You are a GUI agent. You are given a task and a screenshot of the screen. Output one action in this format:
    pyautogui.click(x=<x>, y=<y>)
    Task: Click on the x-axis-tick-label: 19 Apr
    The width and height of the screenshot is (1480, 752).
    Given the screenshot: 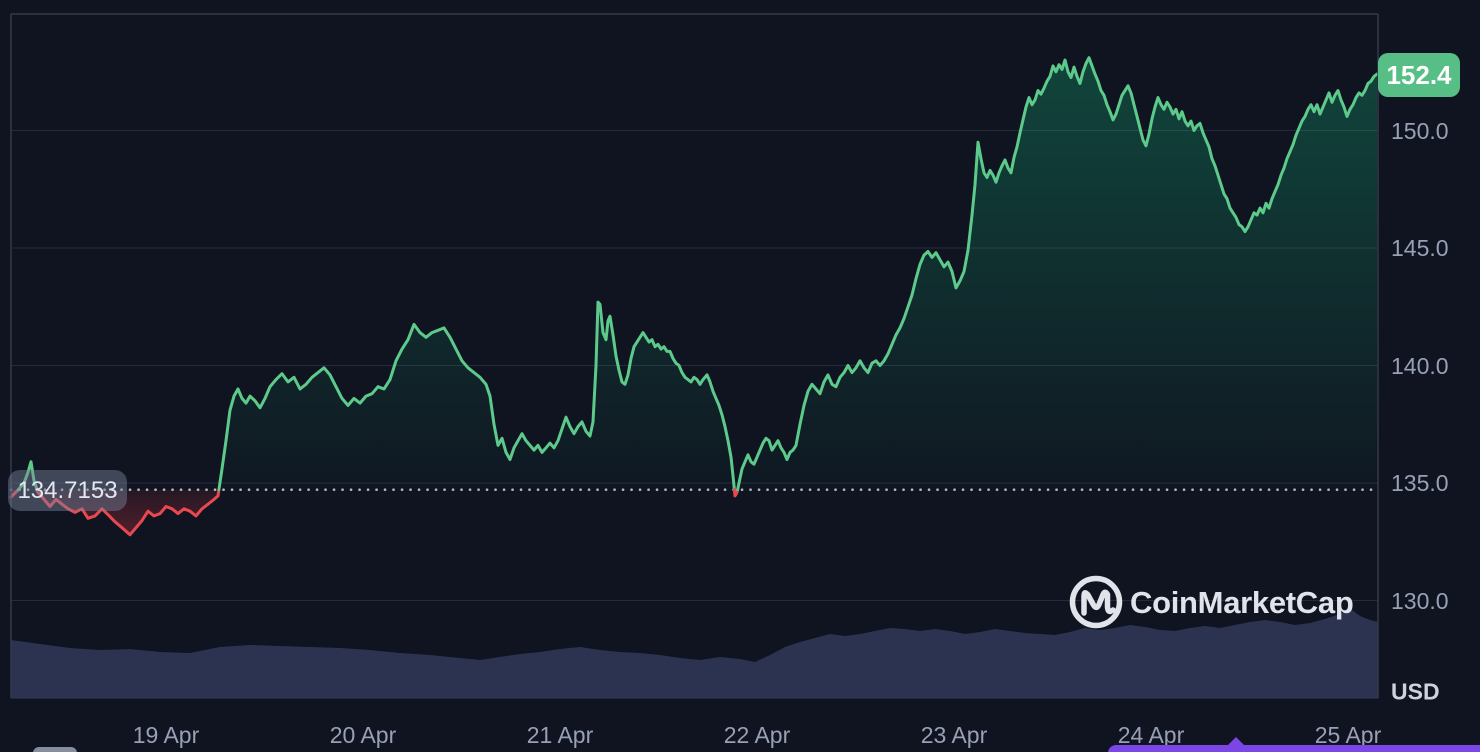 What is the action you would take?
    pyautogui.click(x=166, y=735)
    